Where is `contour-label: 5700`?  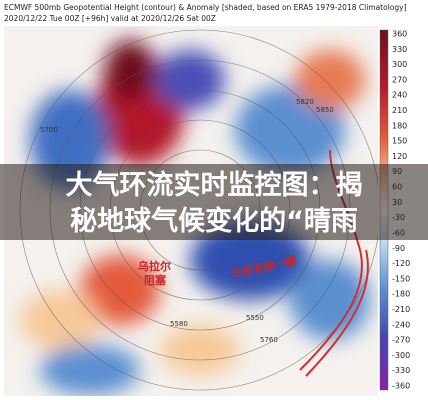 contour-label: 5700 is located at coordinates (49, 130).